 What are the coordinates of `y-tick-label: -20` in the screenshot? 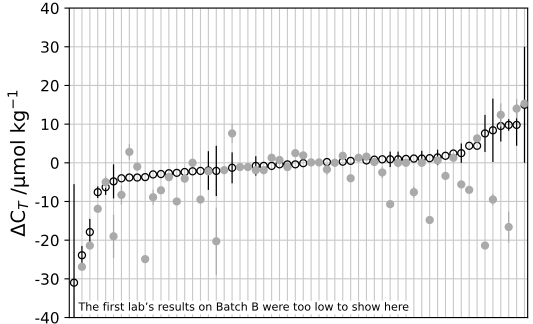 It's located at (47, 240).